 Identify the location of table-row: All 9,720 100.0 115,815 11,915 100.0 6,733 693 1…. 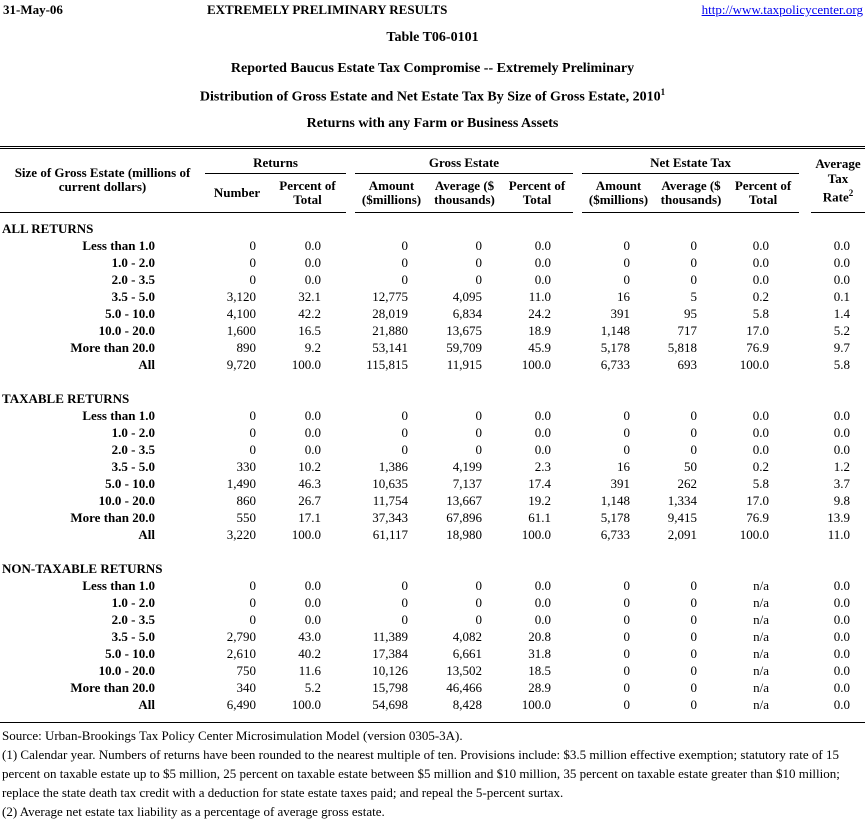
(432, 364).